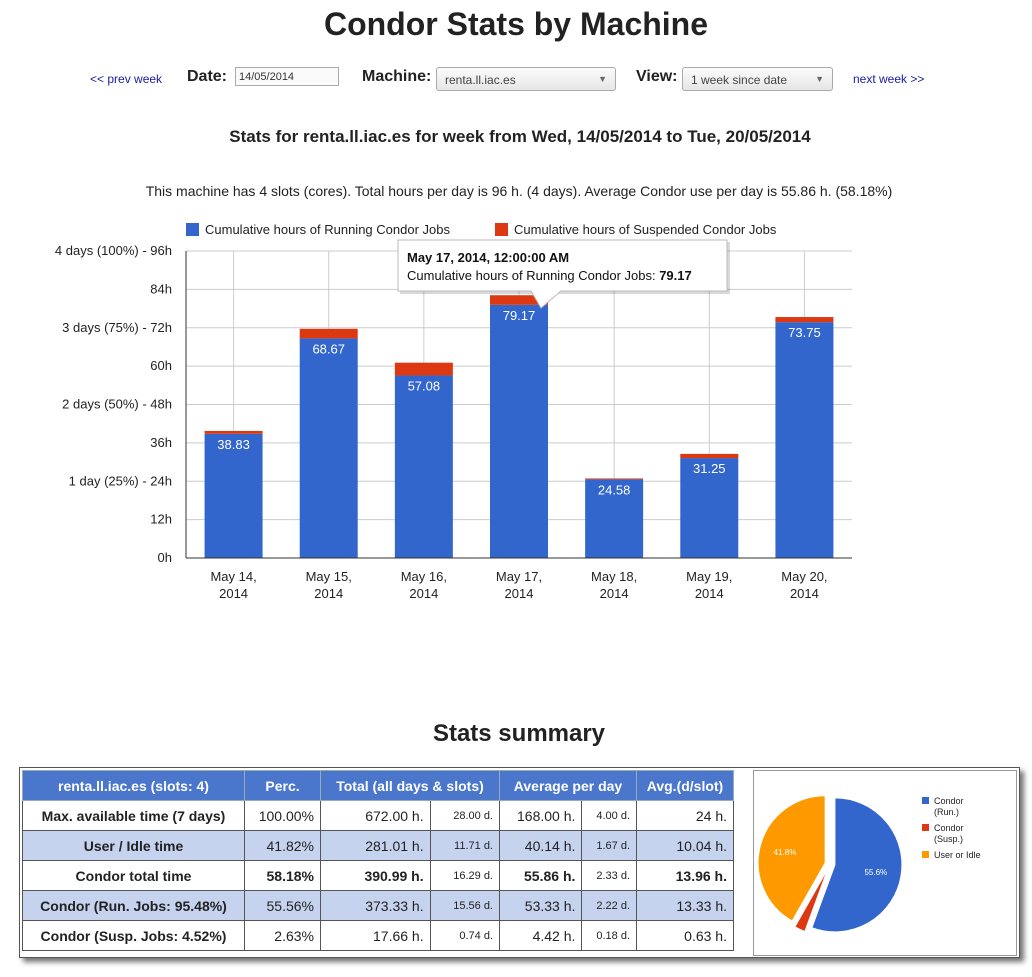 The width and height of the screenshot is (1032, 977). What do you see at coordinates (804, 332) in the screenshot?
I see `data-label: 73.75` at bounding box center [804, 332].